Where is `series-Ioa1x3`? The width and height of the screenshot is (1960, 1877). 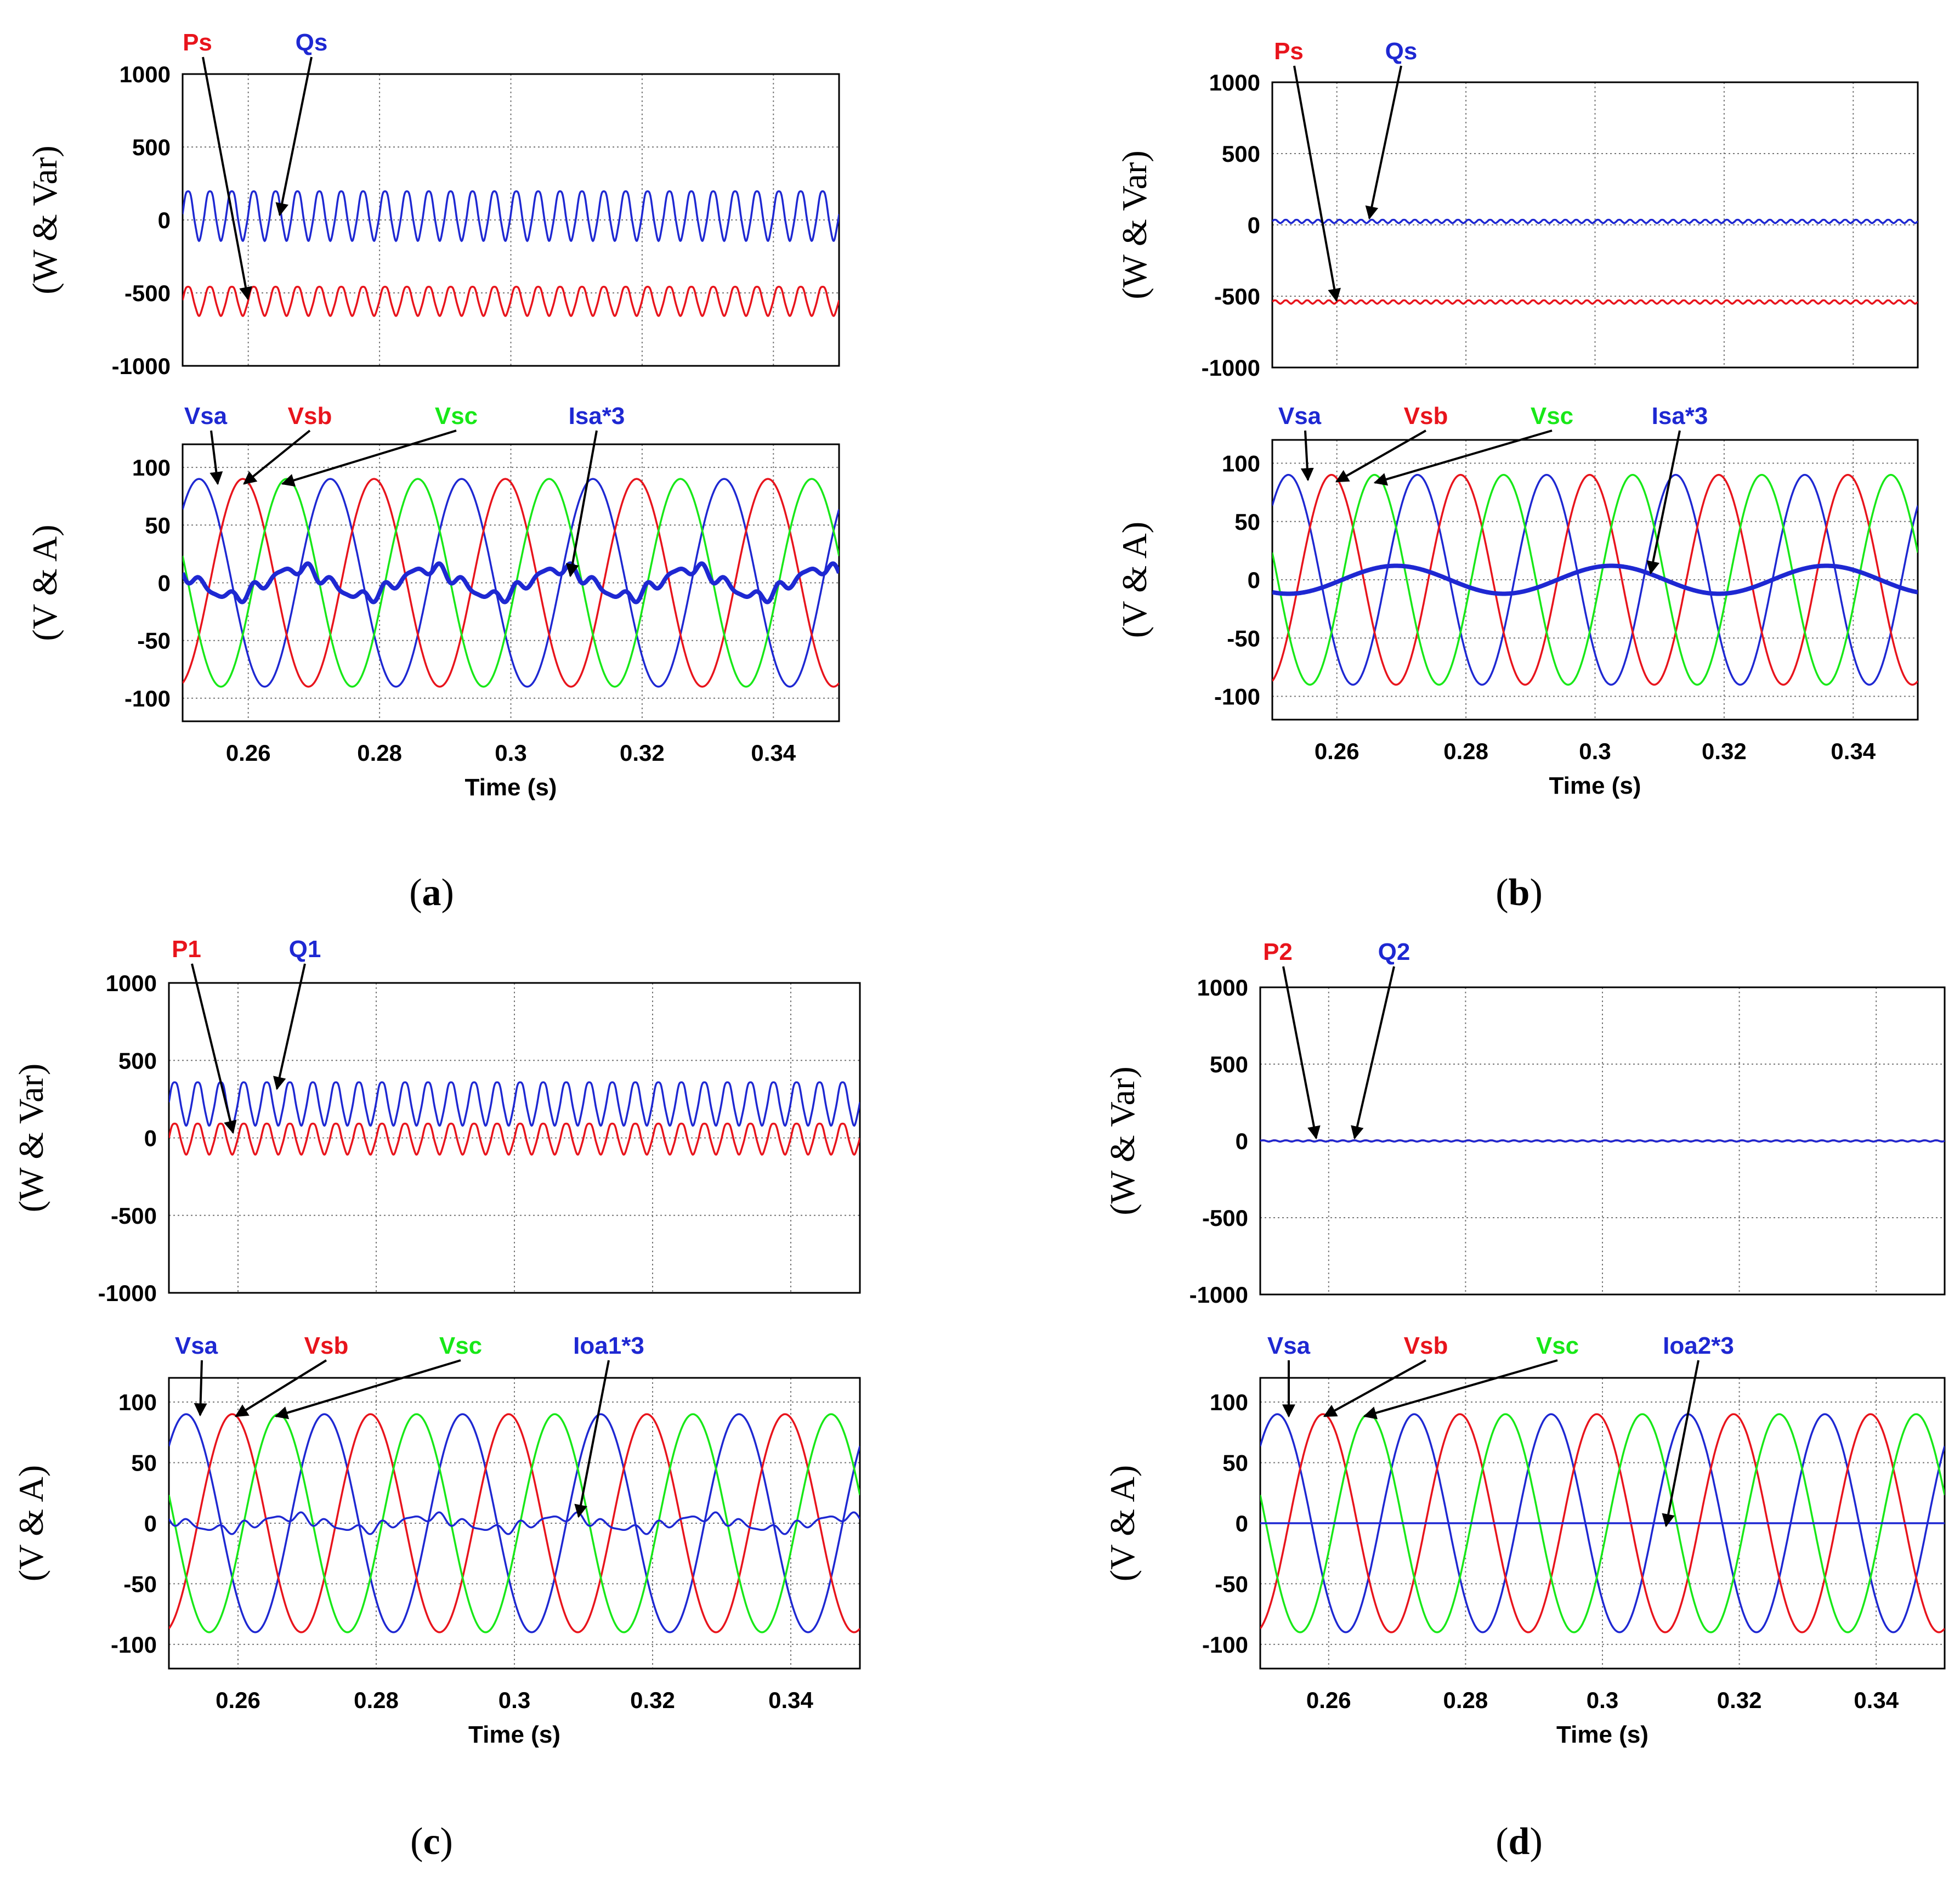 series-Ioa1x3 is located at coordinates (514, 1523).